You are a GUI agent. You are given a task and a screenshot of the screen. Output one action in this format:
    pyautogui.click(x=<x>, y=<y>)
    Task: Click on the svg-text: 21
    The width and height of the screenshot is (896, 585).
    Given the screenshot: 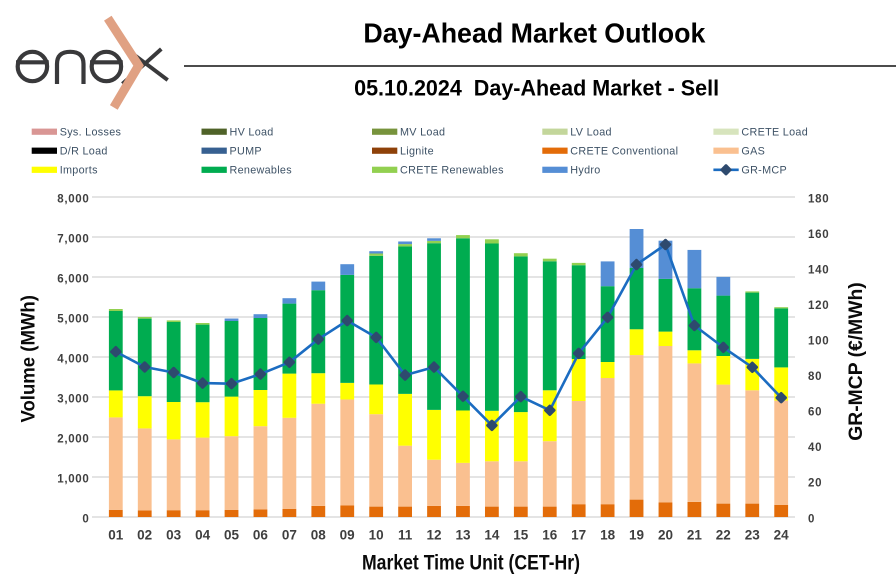 What is the action you would take?
    pyautogui.click(x=695, y=535)
    